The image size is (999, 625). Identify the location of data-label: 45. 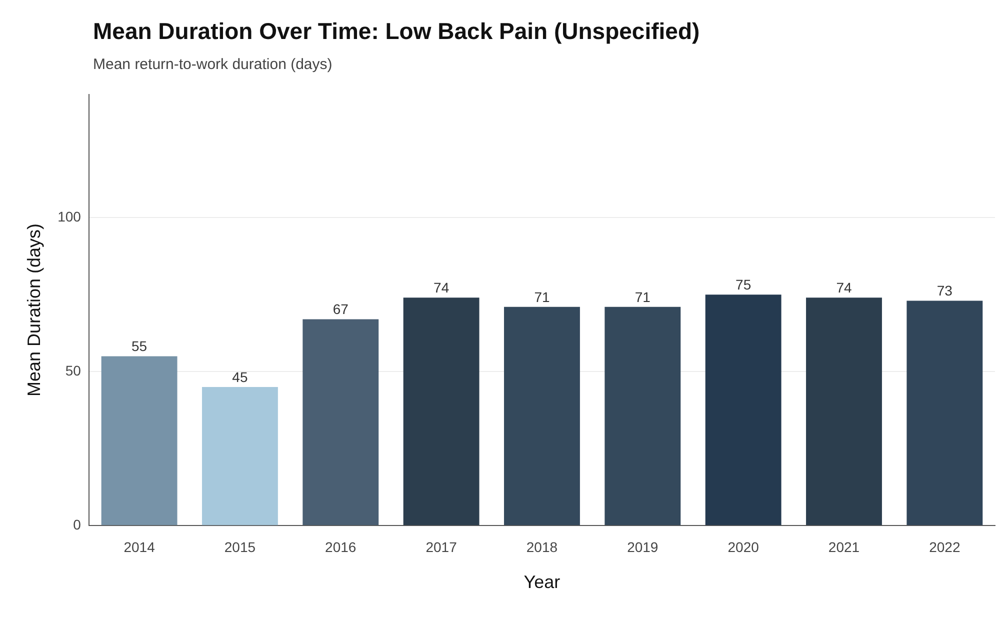
(240, 376).